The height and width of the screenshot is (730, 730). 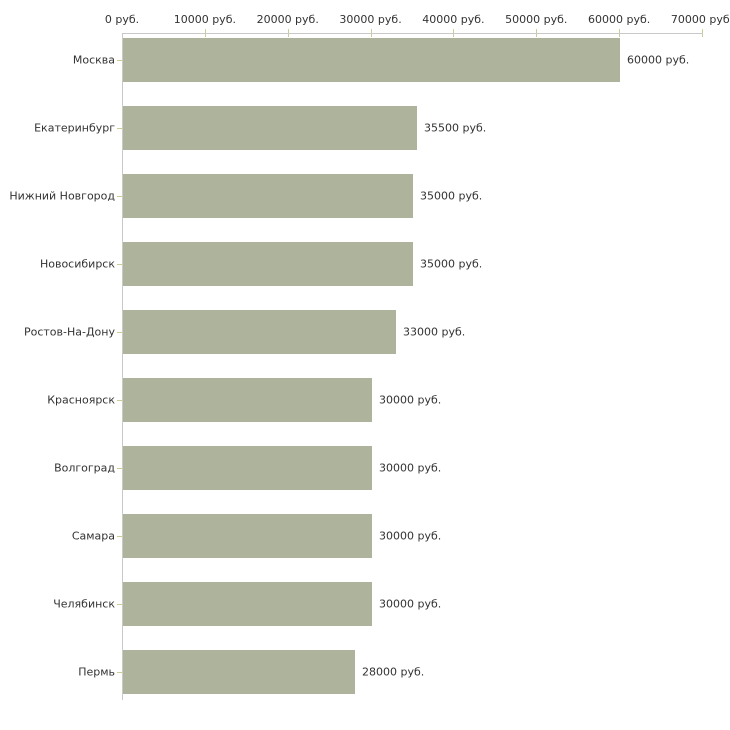 I want to click on category-label: Красноярск, so click(x=81, y=400).